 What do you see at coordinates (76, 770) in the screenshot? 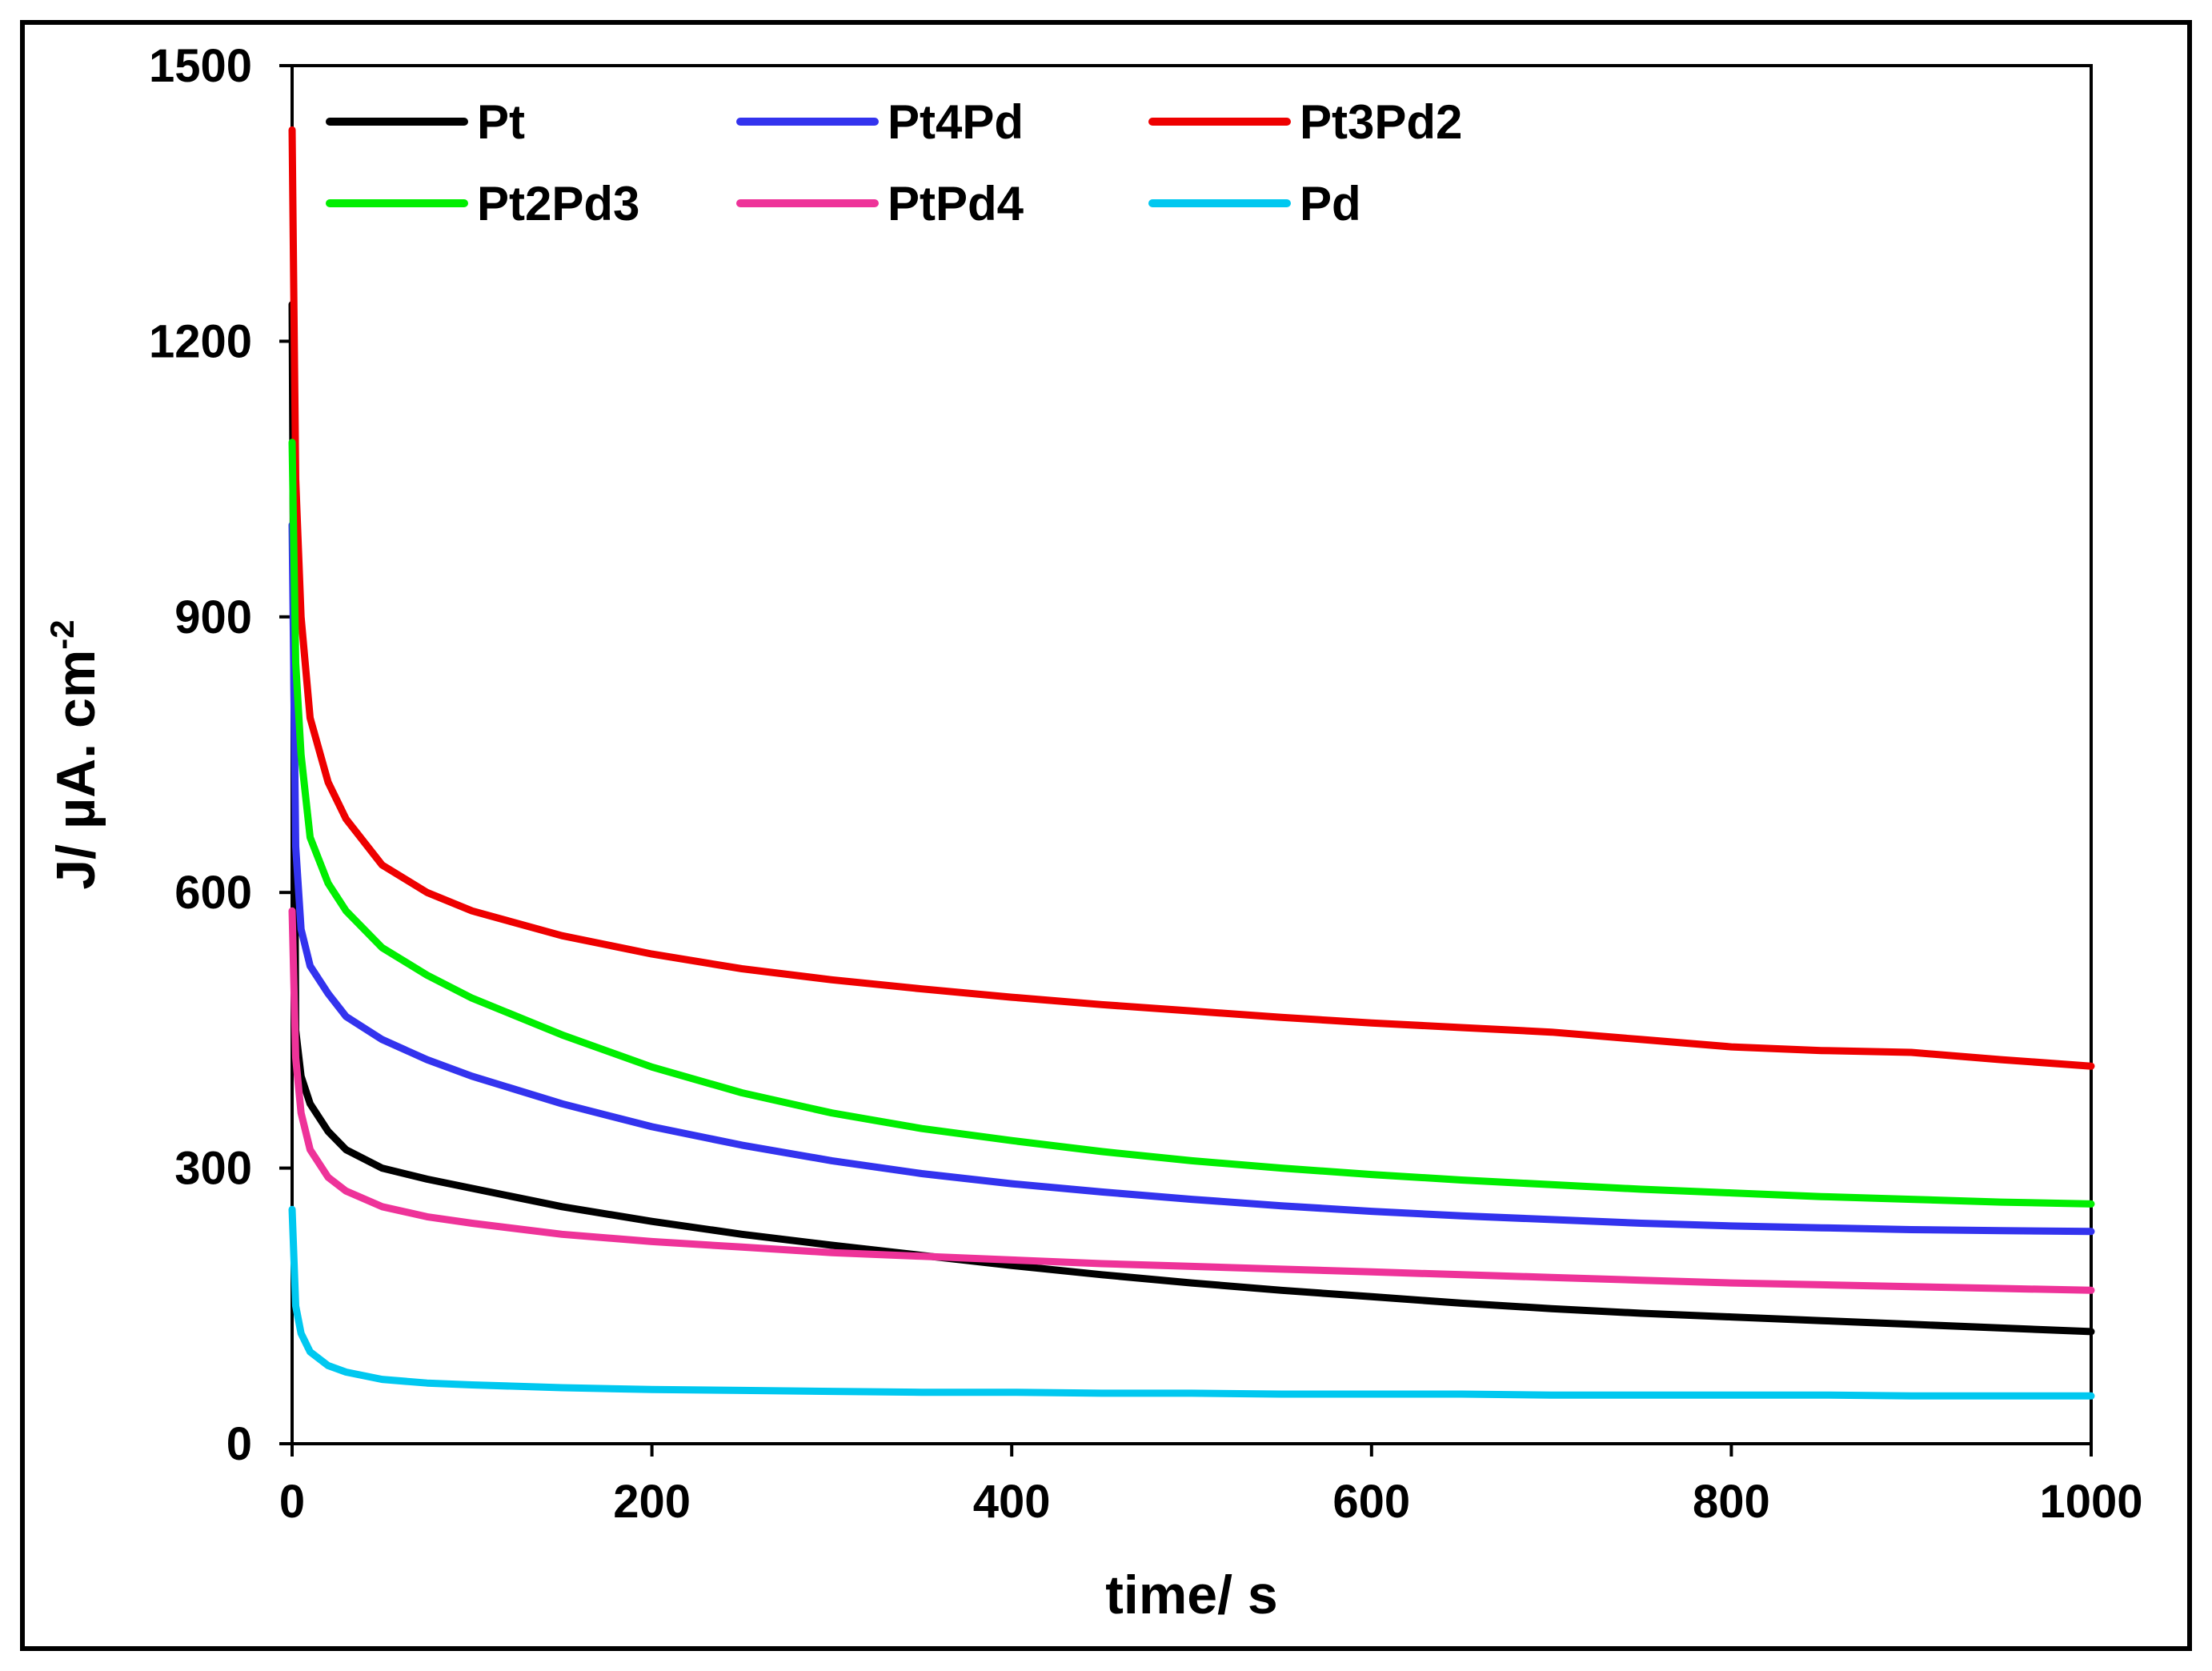
I see `y-axis-title-main: J/ µA. cm` at bounding box center [76, 770].